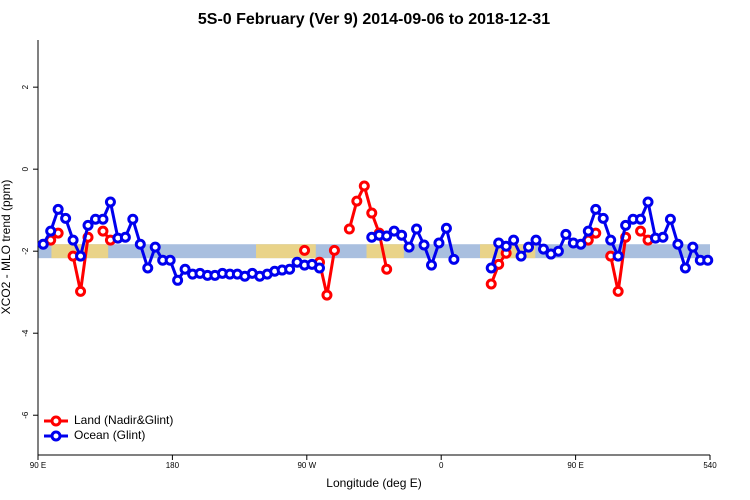 This screenshot has height=500, width=750. What do you see at coordinates (25, 168) in the screenshot?
I see `y-tick-label: 0` at bounding box center [25, 168].